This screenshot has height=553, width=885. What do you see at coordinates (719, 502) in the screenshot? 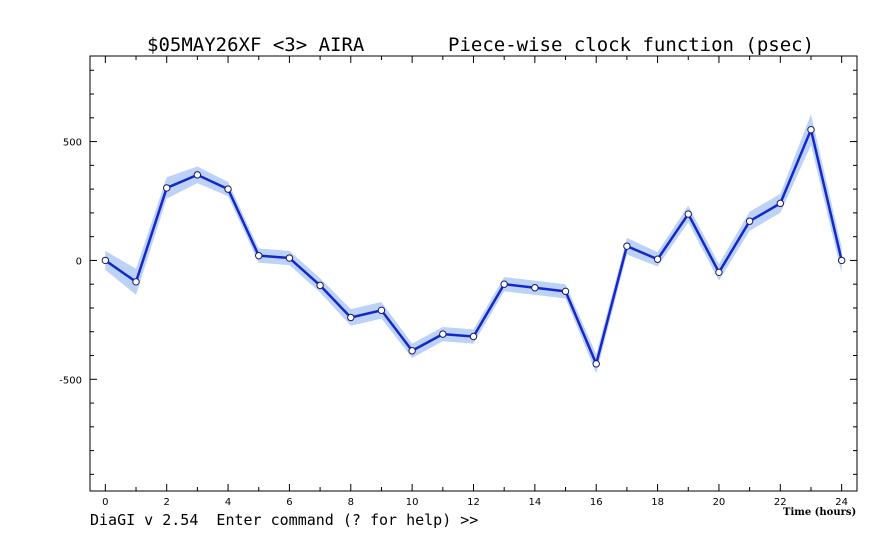
I see `x-tick-label: 20` at bounding box center [719, 502].